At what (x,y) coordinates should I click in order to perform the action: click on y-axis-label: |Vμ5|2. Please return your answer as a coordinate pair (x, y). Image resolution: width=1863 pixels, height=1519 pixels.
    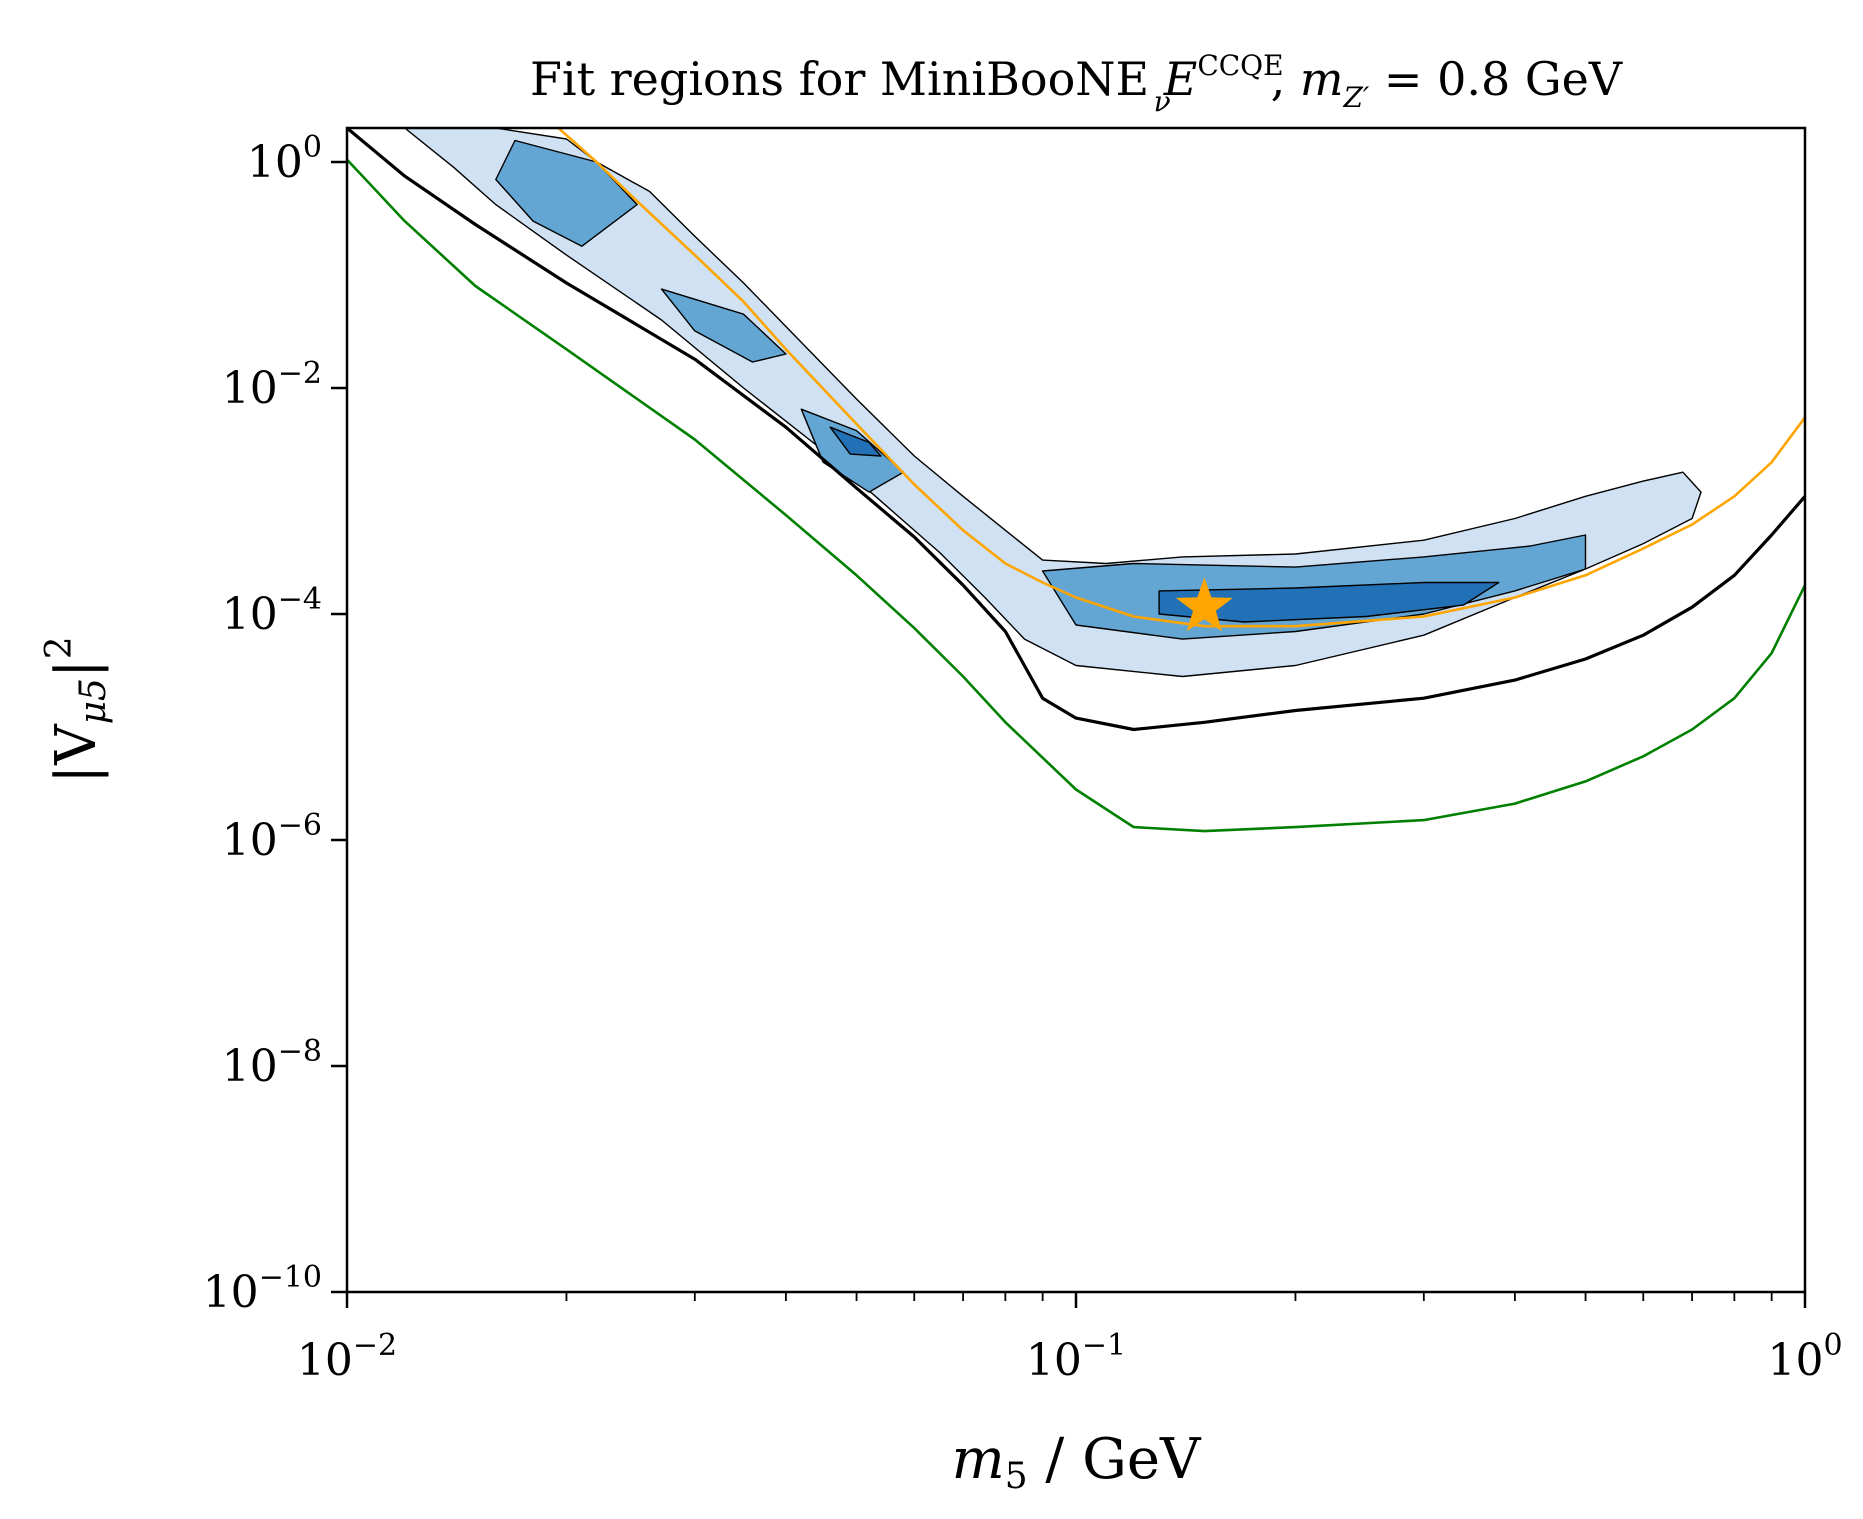
    Looking at the image, I should click on (76, 709).